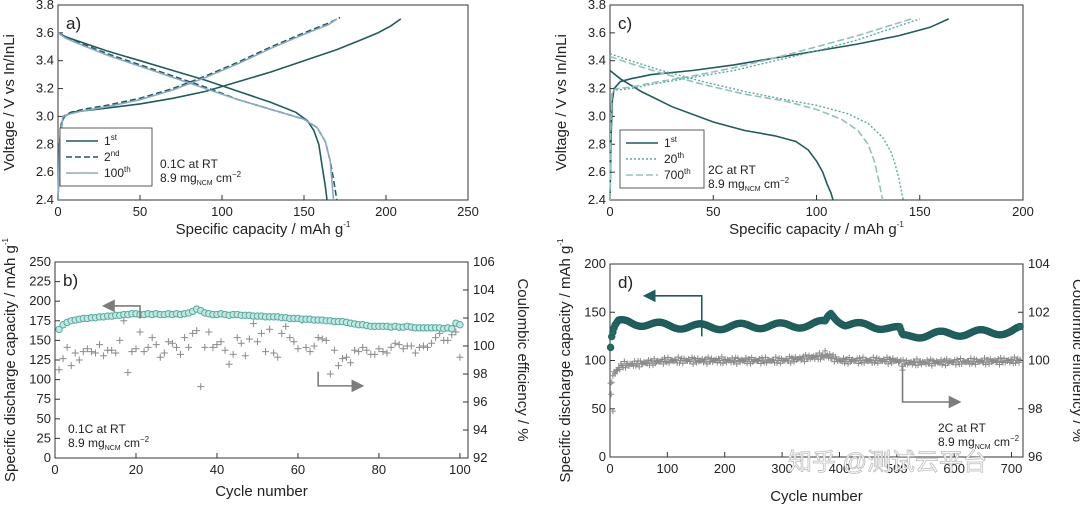 The width and height of the screenshot is (1080, 509). What do you see at coordinates (484, 261) in the screenshot?
I see `y2-tick-label: 106` at bounding box center [484, 261].